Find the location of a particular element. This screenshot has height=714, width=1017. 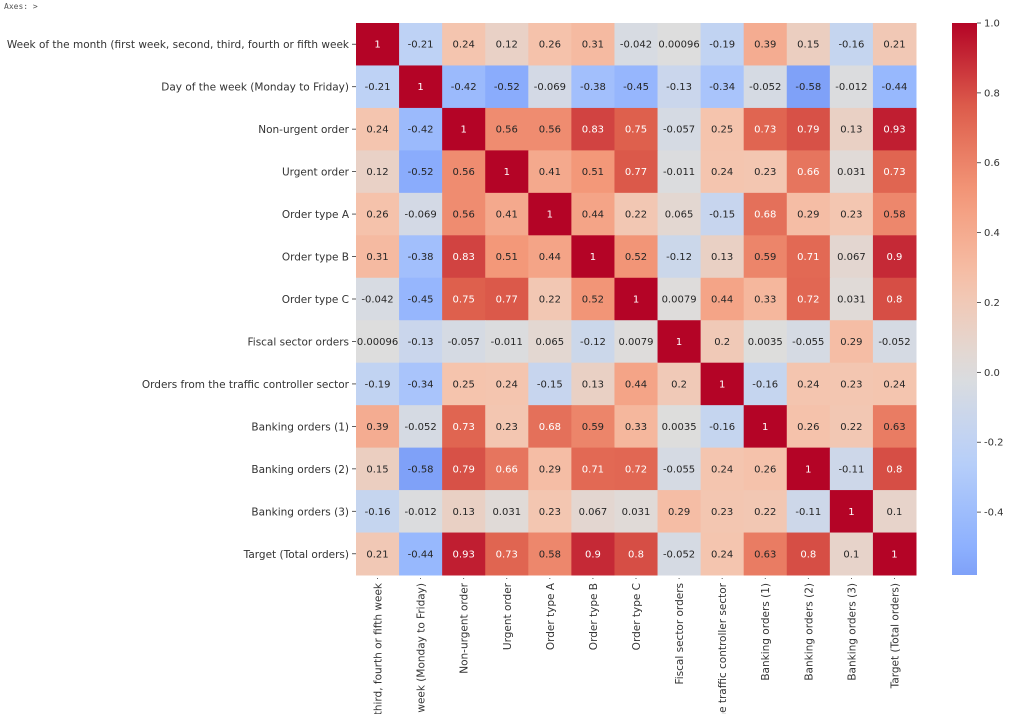

cell-value-label: -0.052 is located at coordinates (420, 427).